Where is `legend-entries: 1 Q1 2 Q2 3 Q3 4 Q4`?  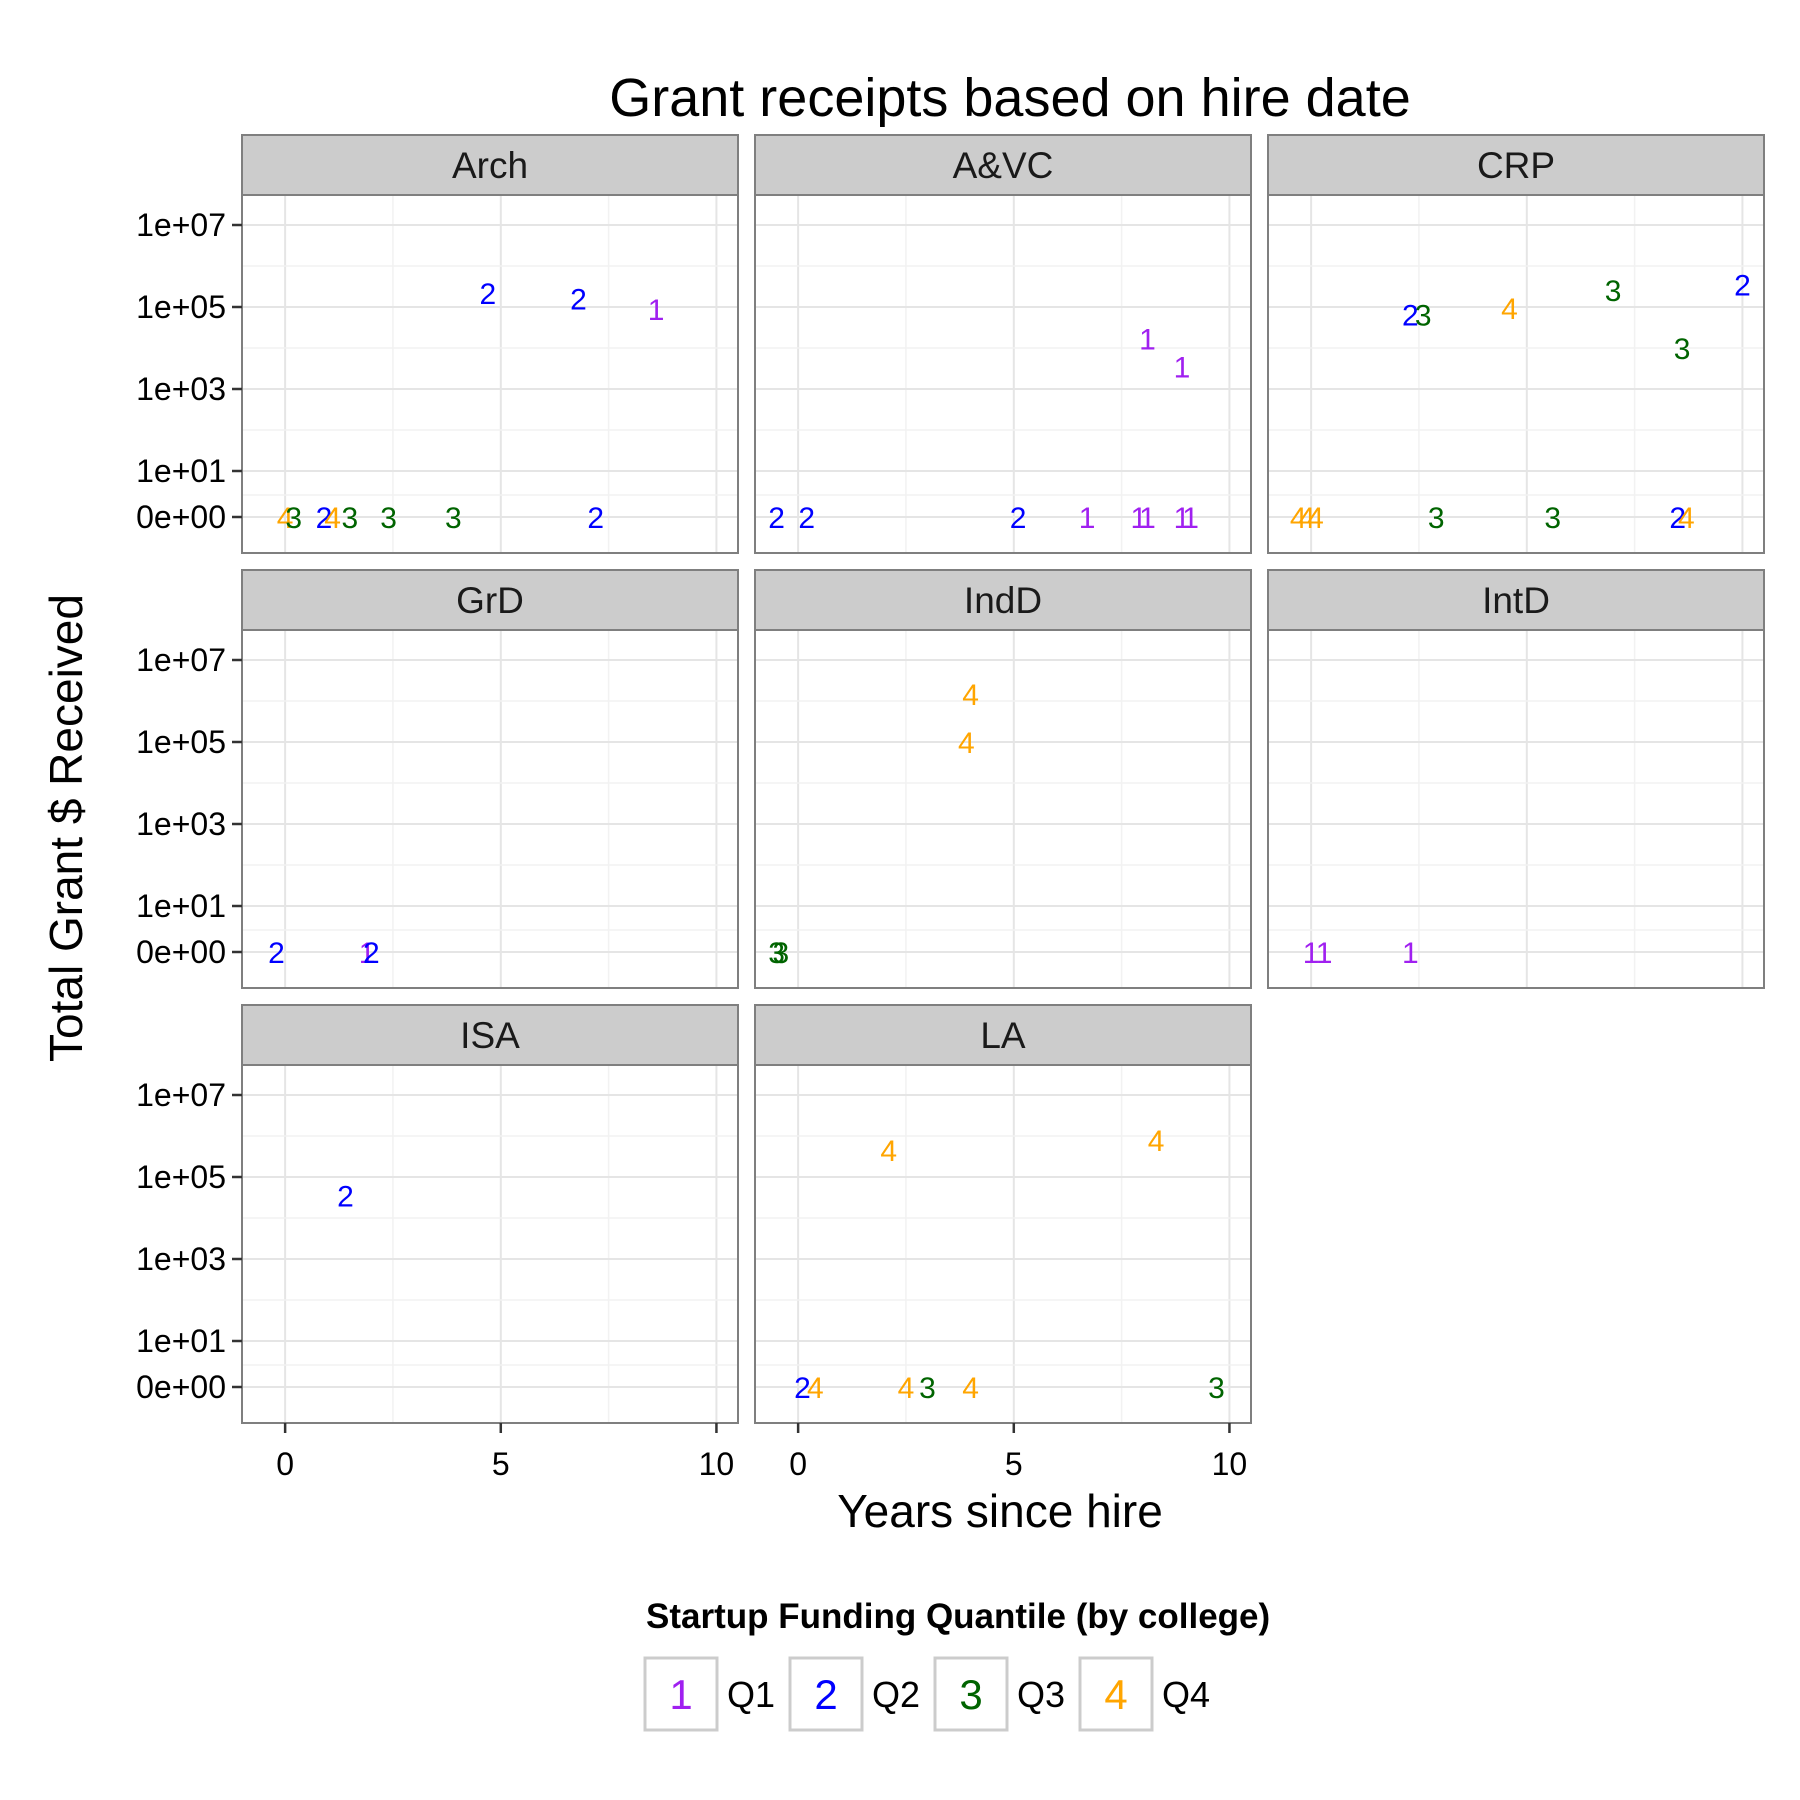
legend-entries: 1 Q1 2 Q2 3 Q3 4 Q4 is located at coordinates (926, 1694).